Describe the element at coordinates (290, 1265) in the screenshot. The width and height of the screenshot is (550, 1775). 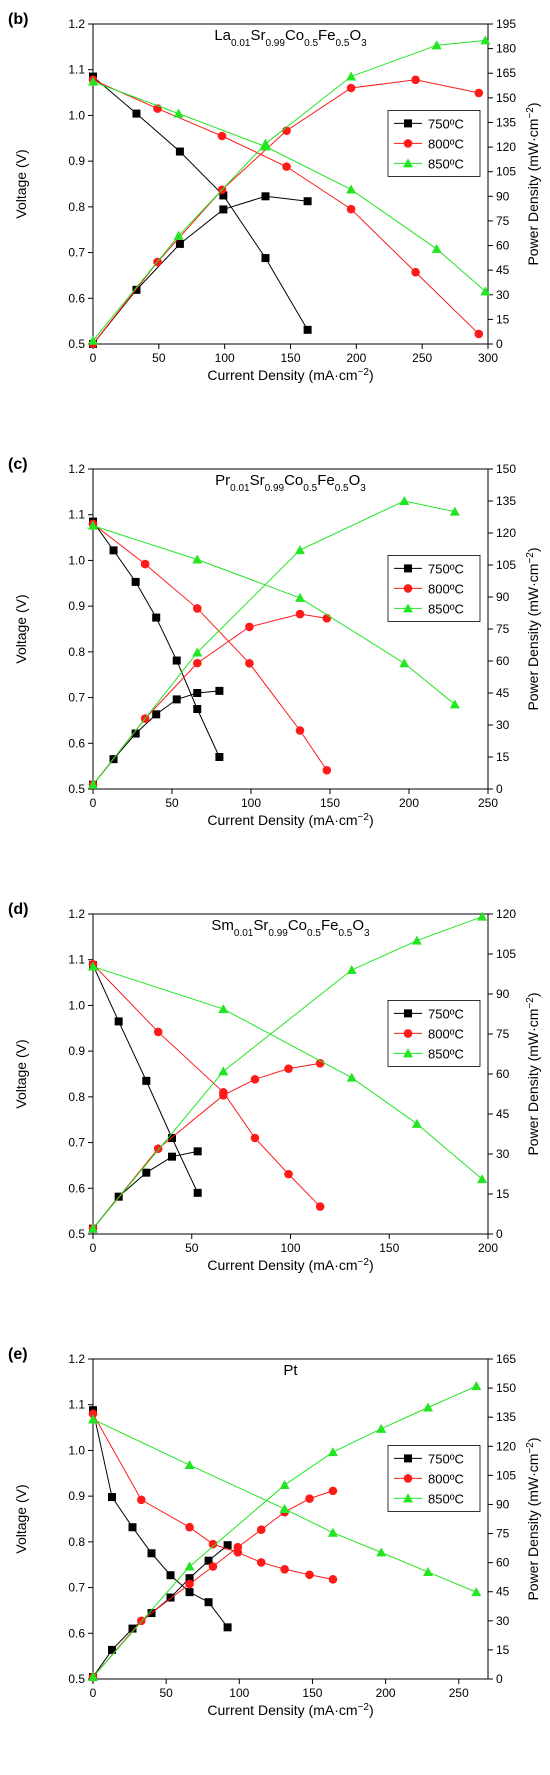
I see `x-axis-label: Current Density (mA·cm−2)` at that location.